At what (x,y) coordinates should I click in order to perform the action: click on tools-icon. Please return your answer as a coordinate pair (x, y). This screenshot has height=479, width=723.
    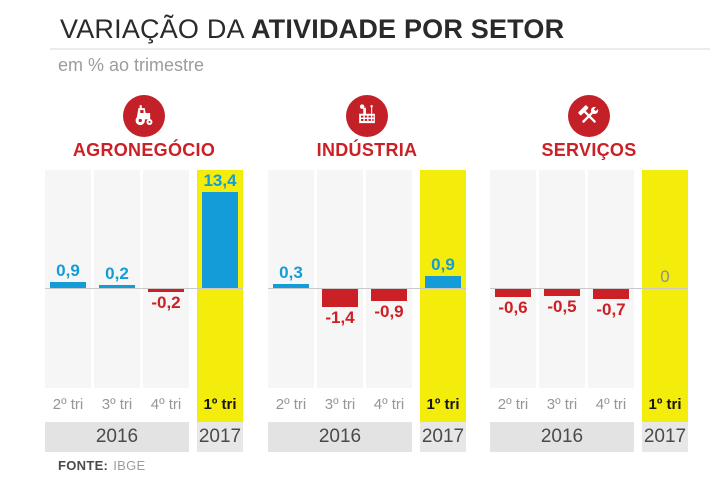
    Looking at the image, I should click on (589, 116).